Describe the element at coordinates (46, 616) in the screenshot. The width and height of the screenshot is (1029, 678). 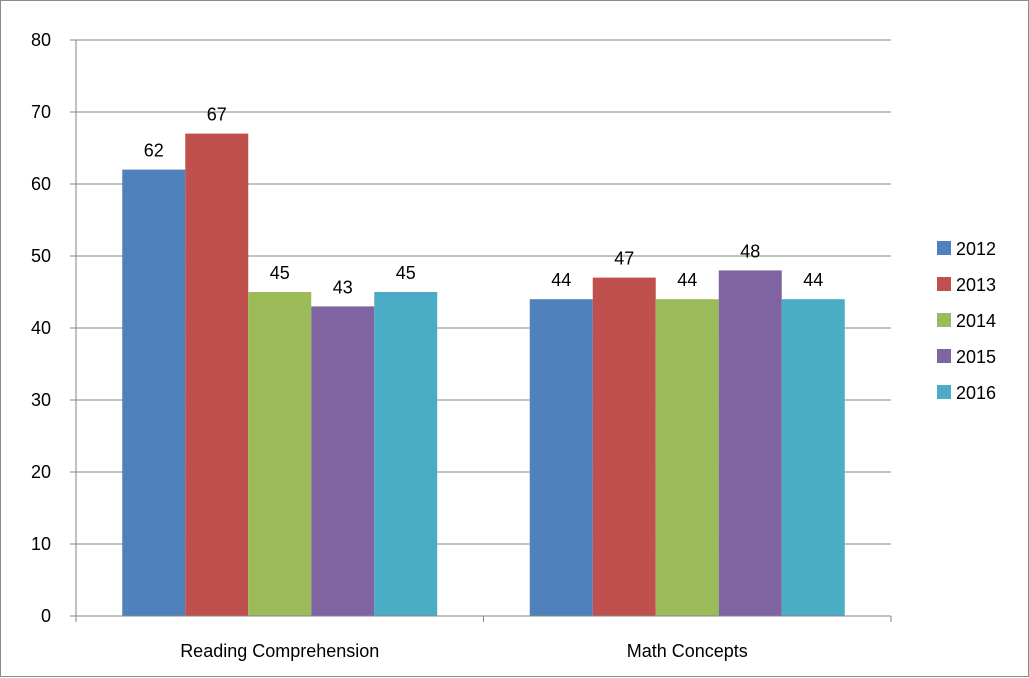
I see `y-tick-label: 0` at that location.